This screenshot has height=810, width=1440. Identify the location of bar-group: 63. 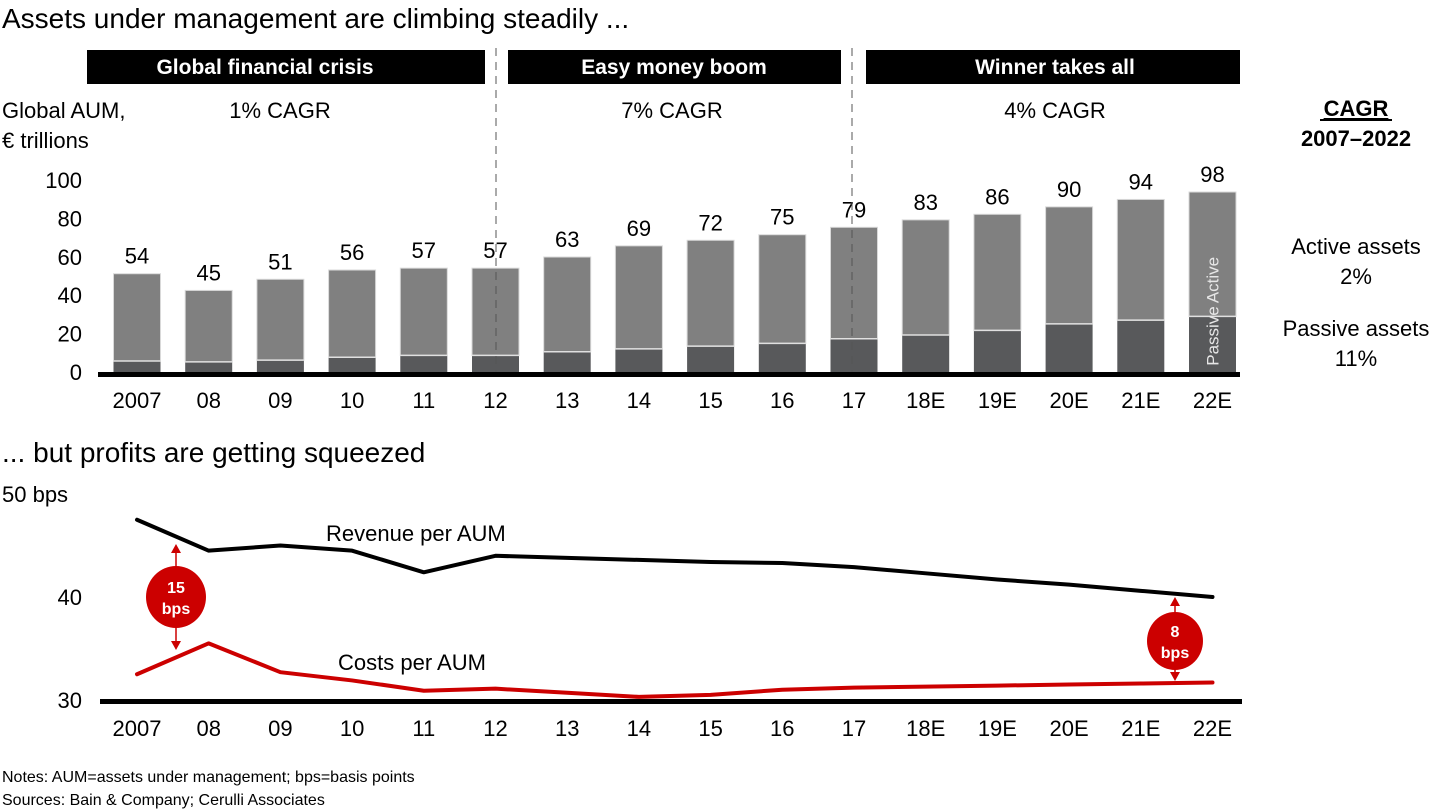
(567, 300).